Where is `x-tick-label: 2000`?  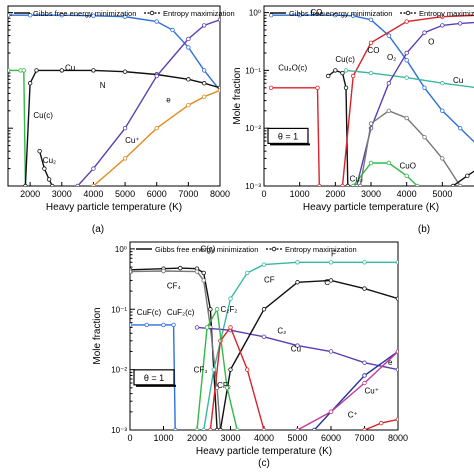 x-tick-label: 2000 is located at coordinates (335, 194).